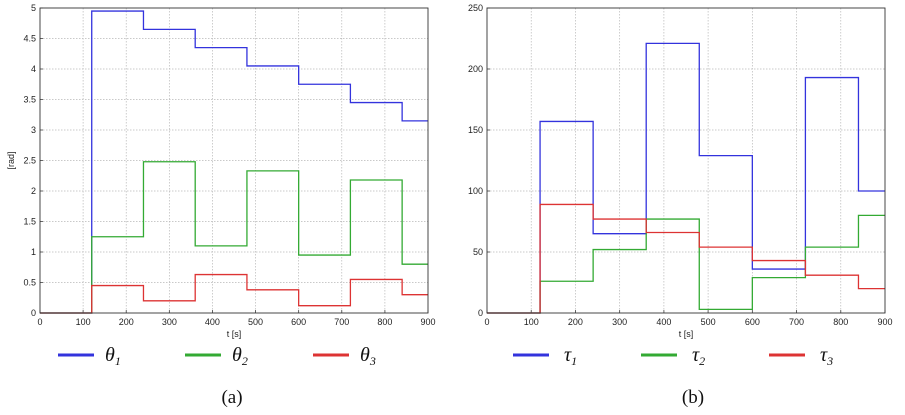 This screenshot has height=415, width=905. I want to click on y-tick-label: 200, so click(475, 69).